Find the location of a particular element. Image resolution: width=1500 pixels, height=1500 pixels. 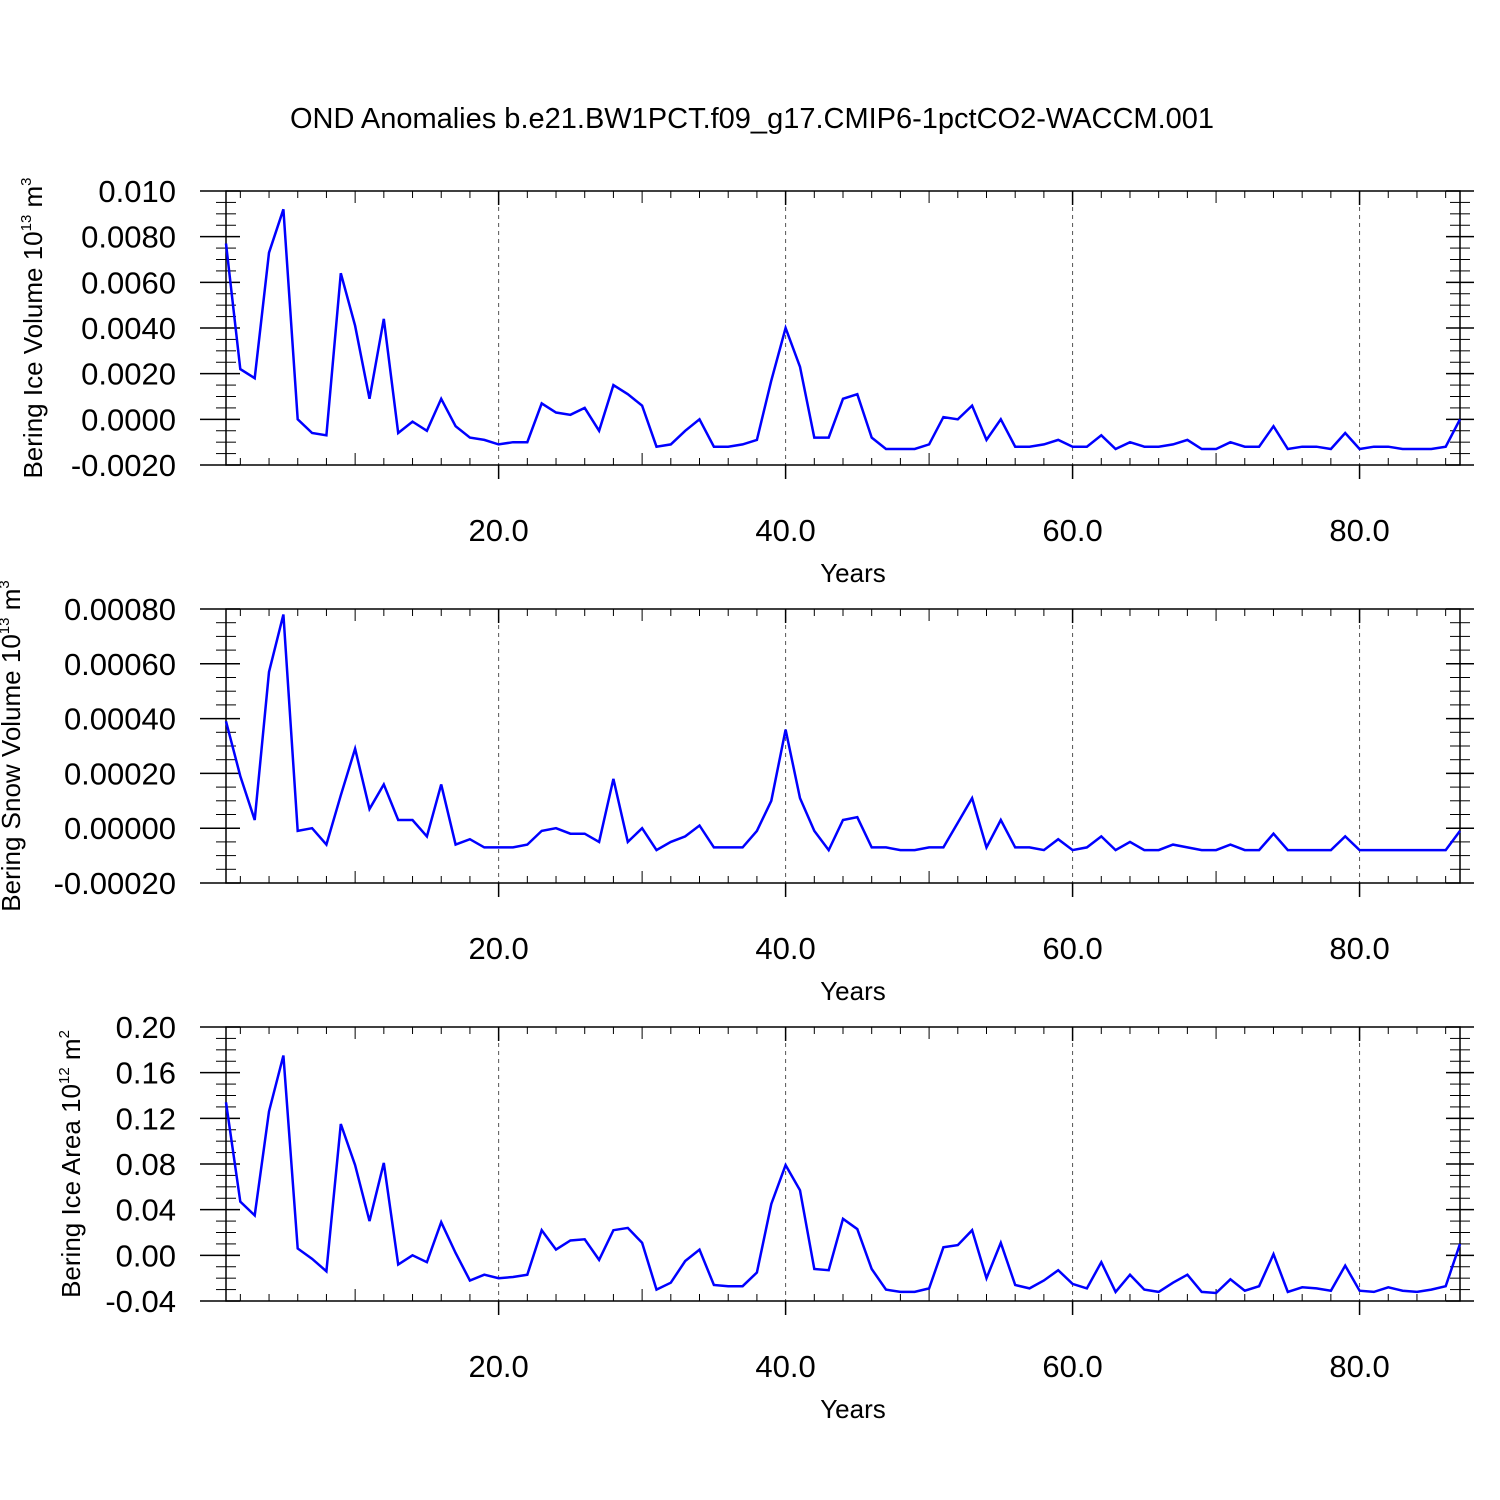

ice-area-ytick-label-1: 0.16 is located at coordinates (146, 1073).